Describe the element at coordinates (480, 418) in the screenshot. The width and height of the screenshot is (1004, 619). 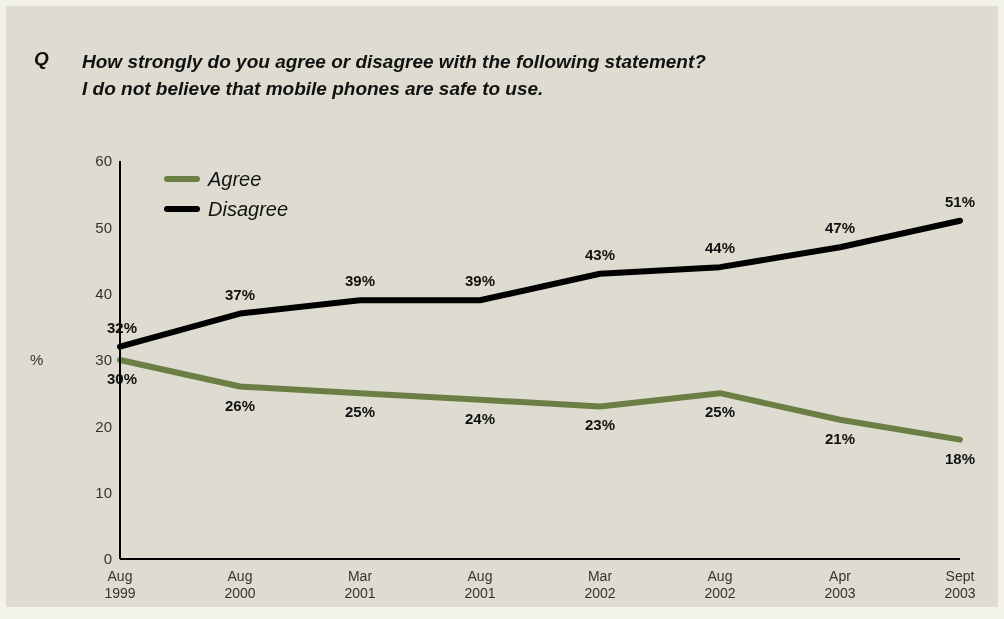
I see `data-label: 24%` at that location.